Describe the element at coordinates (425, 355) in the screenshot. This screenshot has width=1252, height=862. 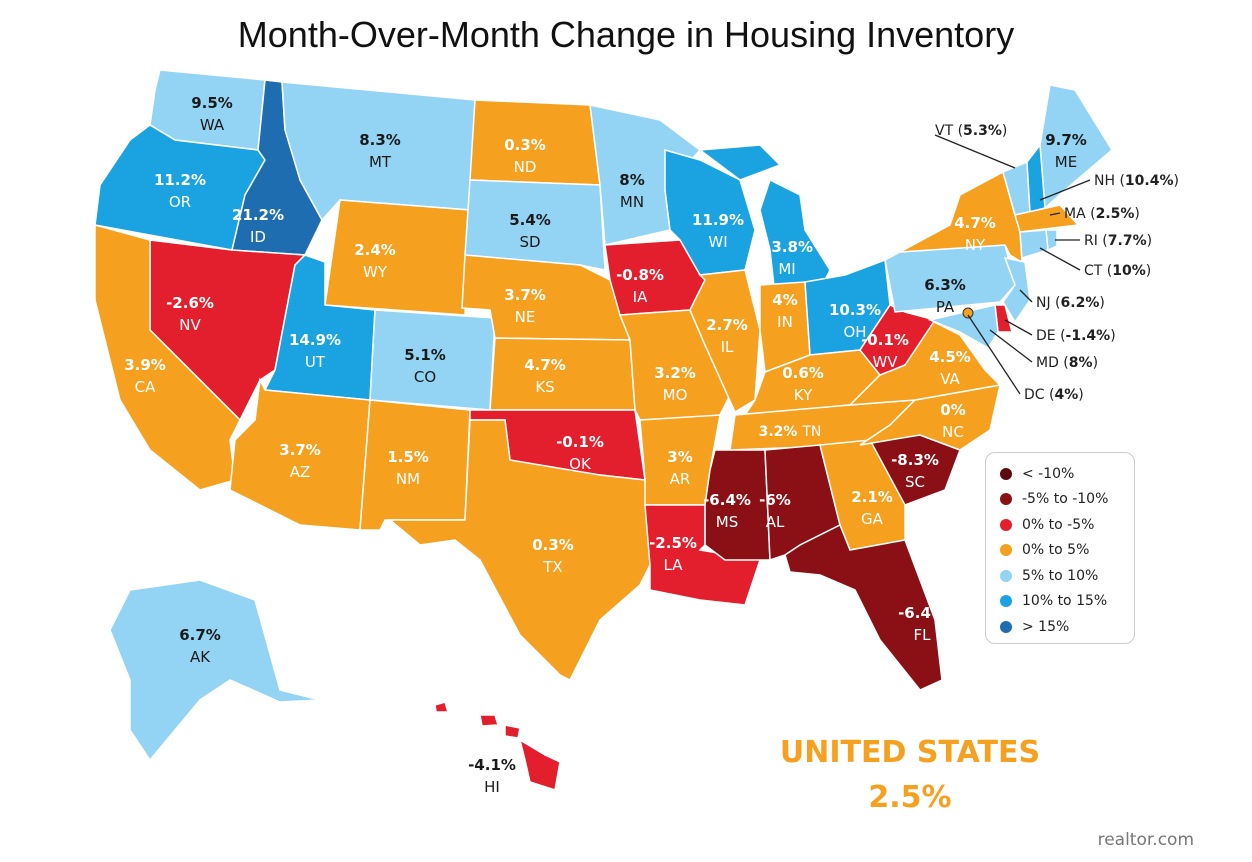
I see `state-value-co: 5.1%` at that location.